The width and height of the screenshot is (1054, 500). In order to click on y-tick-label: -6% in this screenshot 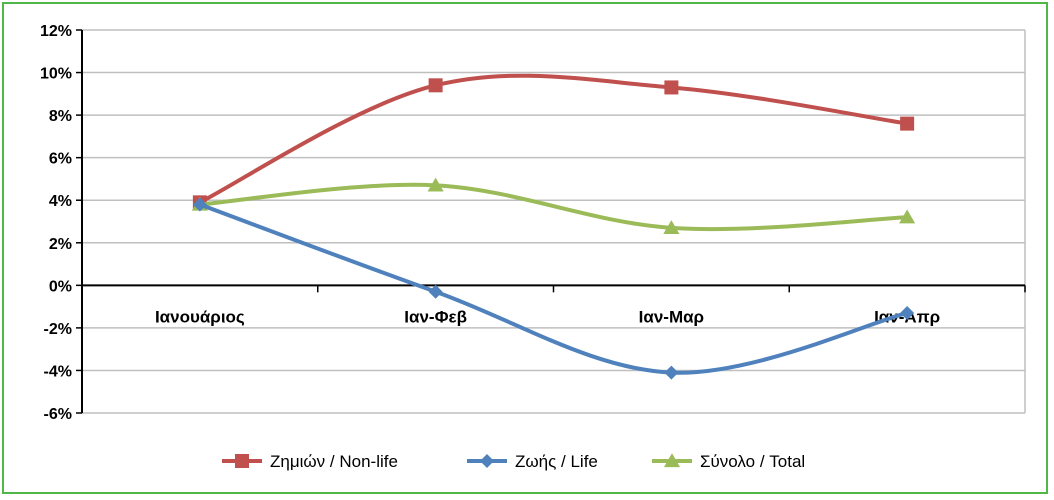, I will do `click(58, 414)`.